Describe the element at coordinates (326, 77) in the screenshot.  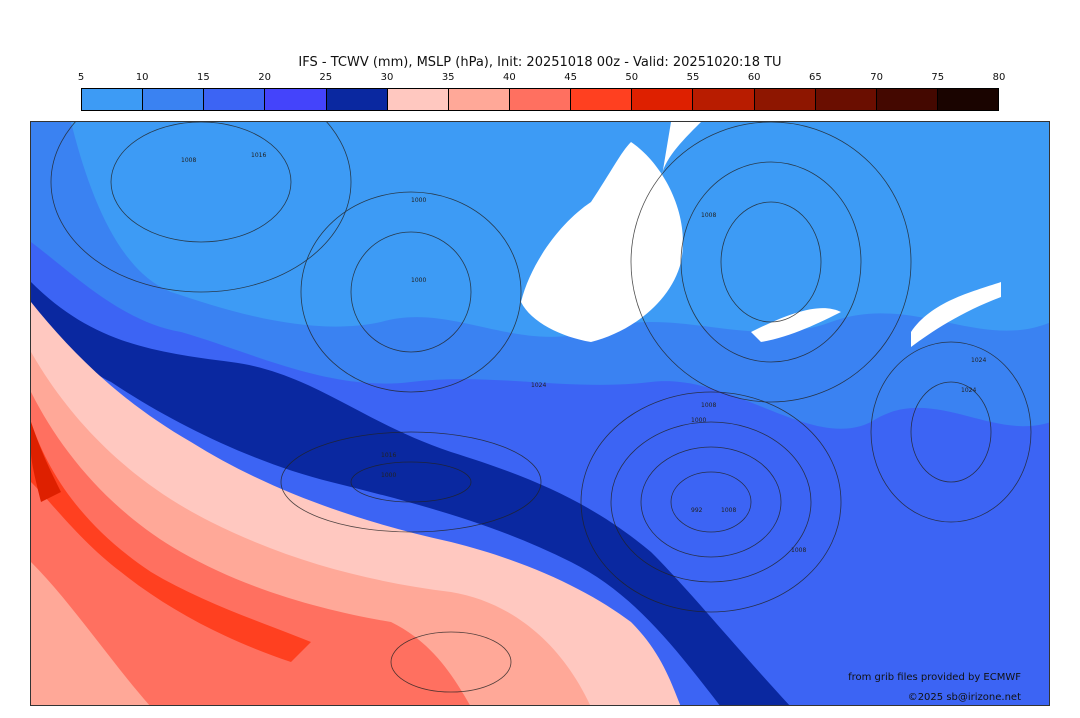
I see `colorbar-tick-label: 25` at that location.